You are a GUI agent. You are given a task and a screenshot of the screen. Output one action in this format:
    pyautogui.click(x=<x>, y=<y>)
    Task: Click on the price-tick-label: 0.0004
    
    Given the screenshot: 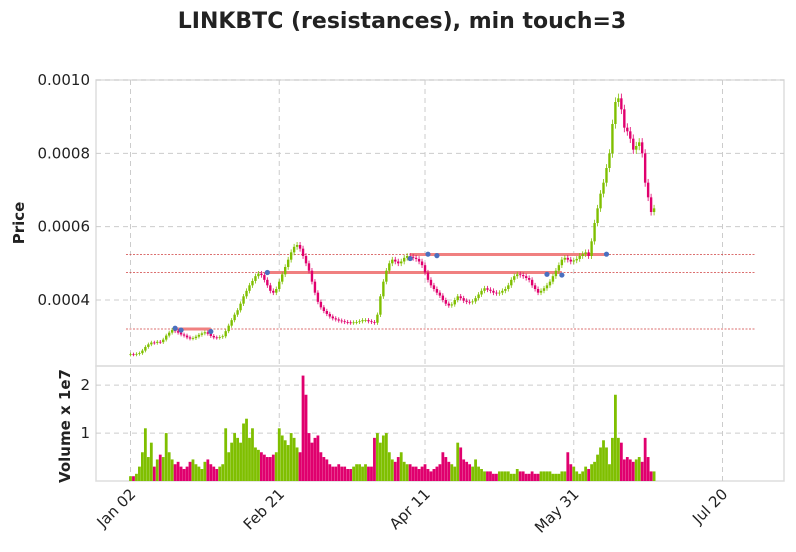 What is the action you would take?
    pyautogui.click(x=64, y=300)
    